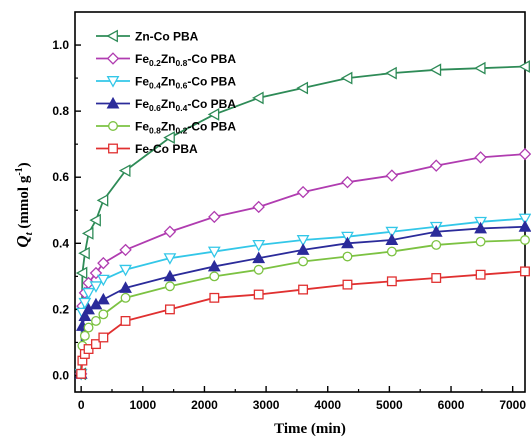  Describe the element at coordinates (185, 60) in the screenshot. I see `legend-label: Fe0.2Zn0.8-Co PBA` at that location.